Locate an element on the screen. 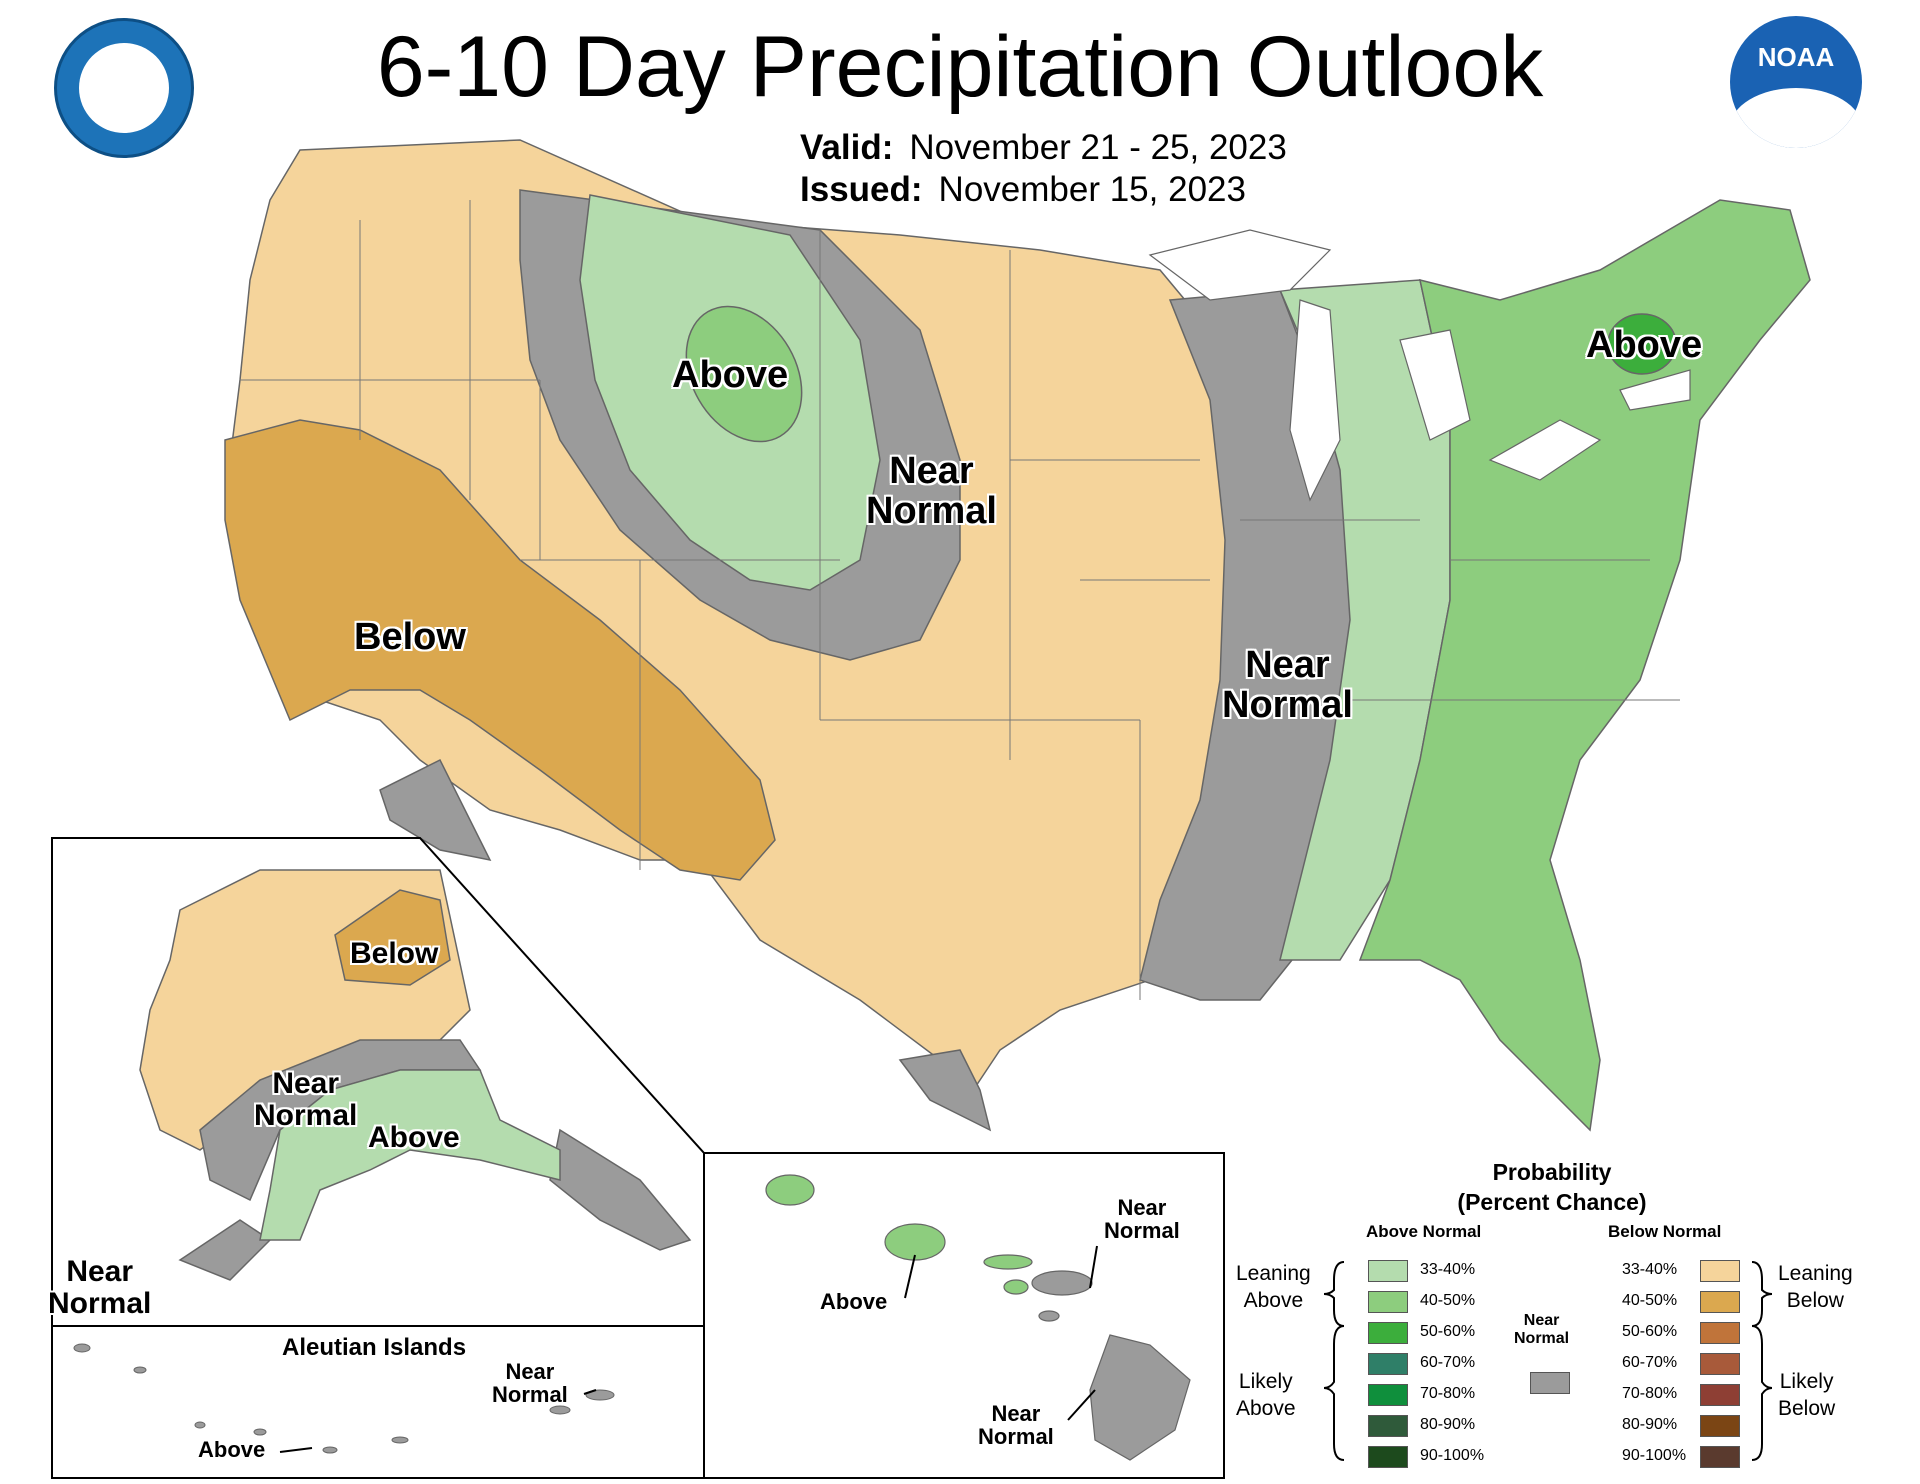  valid-value: November 21 - 25, 2023 is located at coordinates (1098, 147).